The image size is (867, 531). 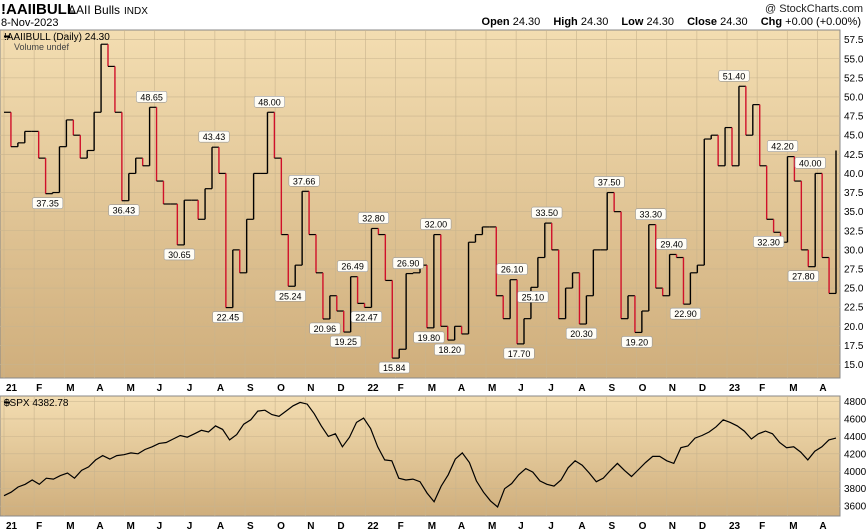 I want to click on high-value: 24.30, so click(x=594, y=22).